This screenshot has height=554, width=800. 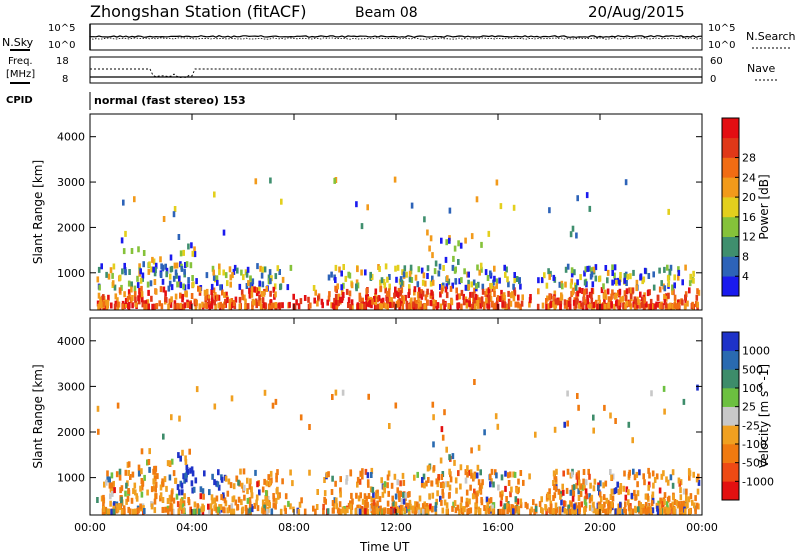 What do you see at coordinates (749, 177) in the screenshot?
I see `power-colorbar-tick-5: 24` at bounding box center [749, 177].